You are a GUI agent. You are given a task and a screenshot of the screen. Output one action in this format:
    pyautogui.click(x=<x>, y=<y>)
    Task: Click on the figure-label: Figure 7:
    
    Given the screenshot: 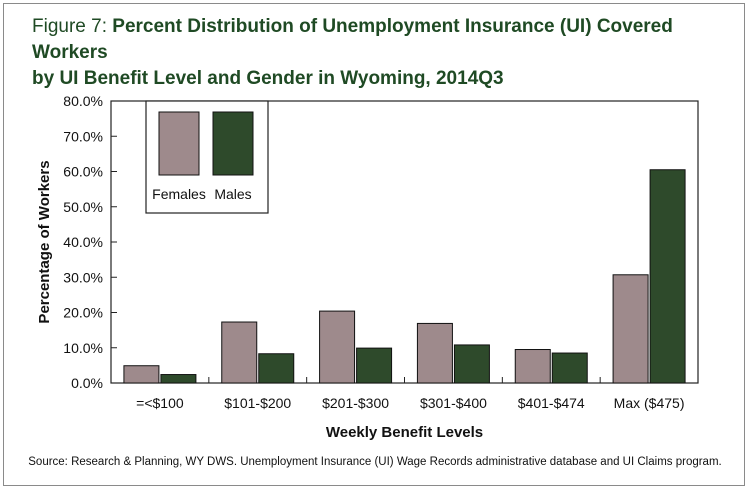 What is the action you would take?
    pyautogui.click(x=69, y=26)
    